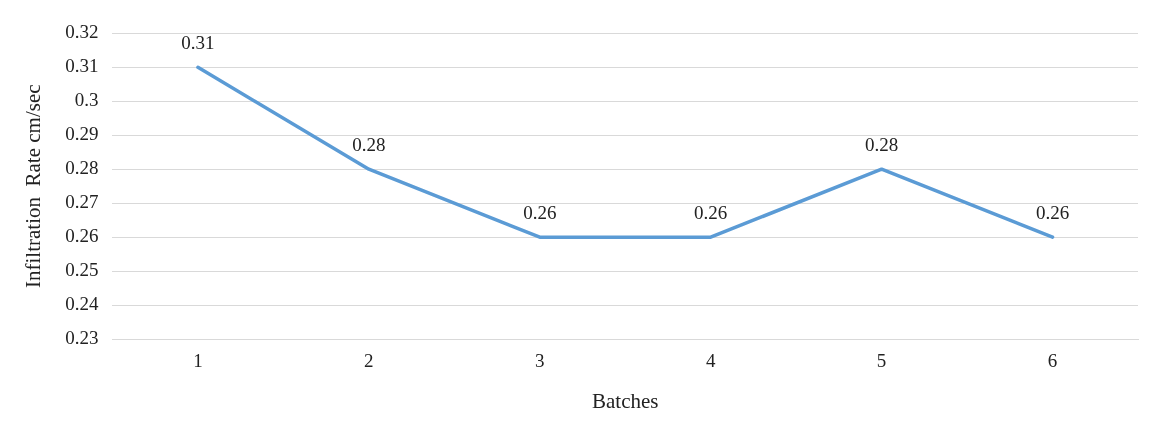 The image size is (1169, 434). I want to click on y-tick-label: 0.23, so click(82, 337).